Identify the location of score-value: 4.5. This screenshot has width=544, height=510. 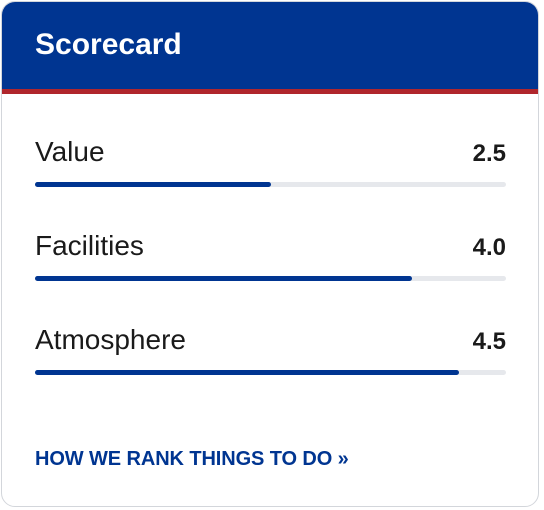
(489, 341).